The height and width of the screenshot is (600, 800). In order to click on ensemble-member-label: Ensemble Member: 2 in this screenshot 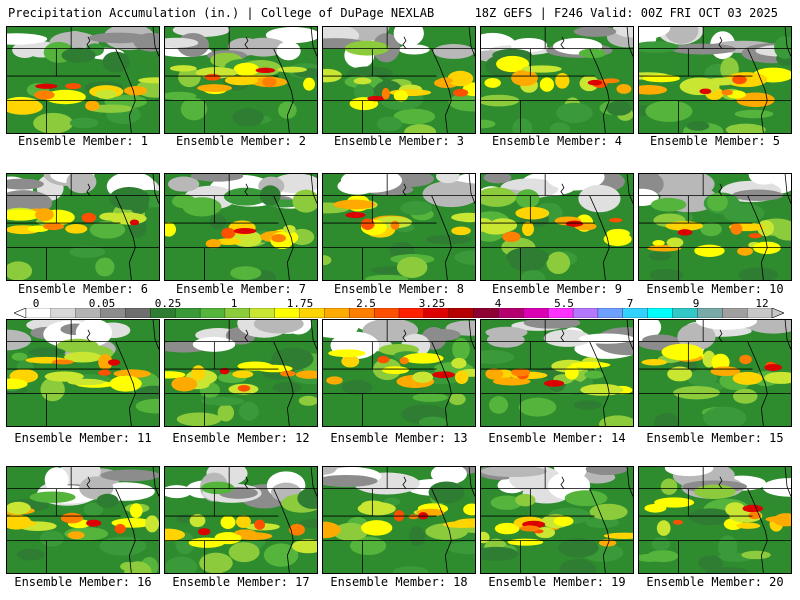, I will do `click(241, 141)`.